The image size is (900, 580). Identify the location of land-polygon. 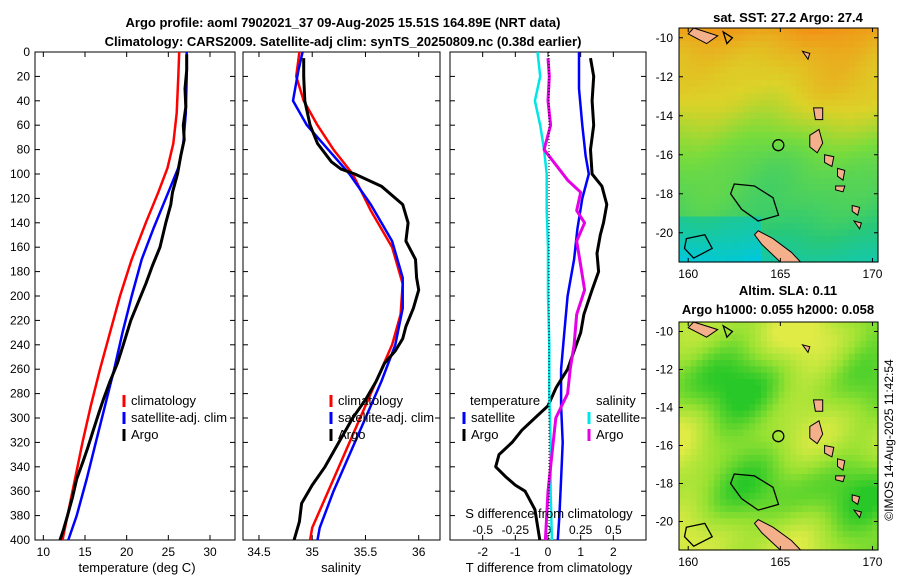
(703, 329).